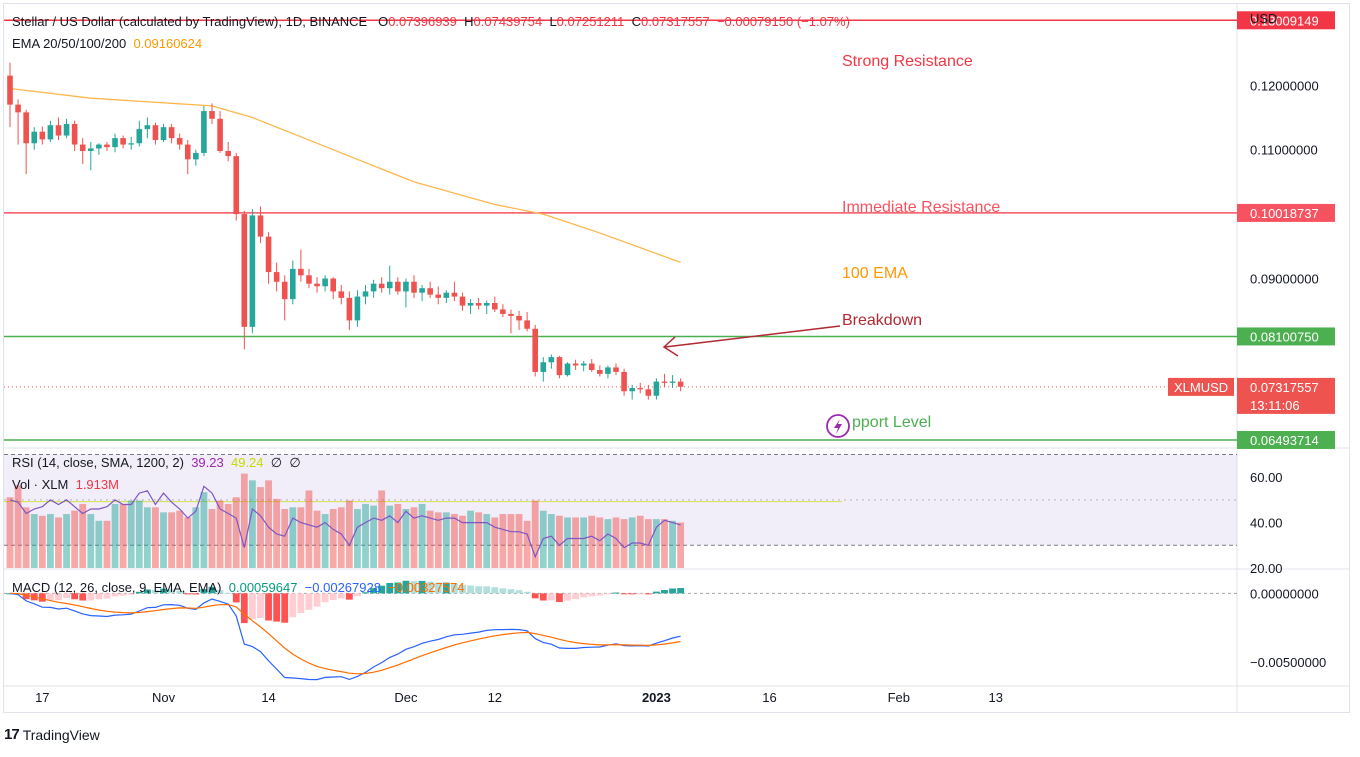  Describe the element at coordinates (247, 462) in the screenshot. I see `rsi-ma-value: 49.24` at that location.